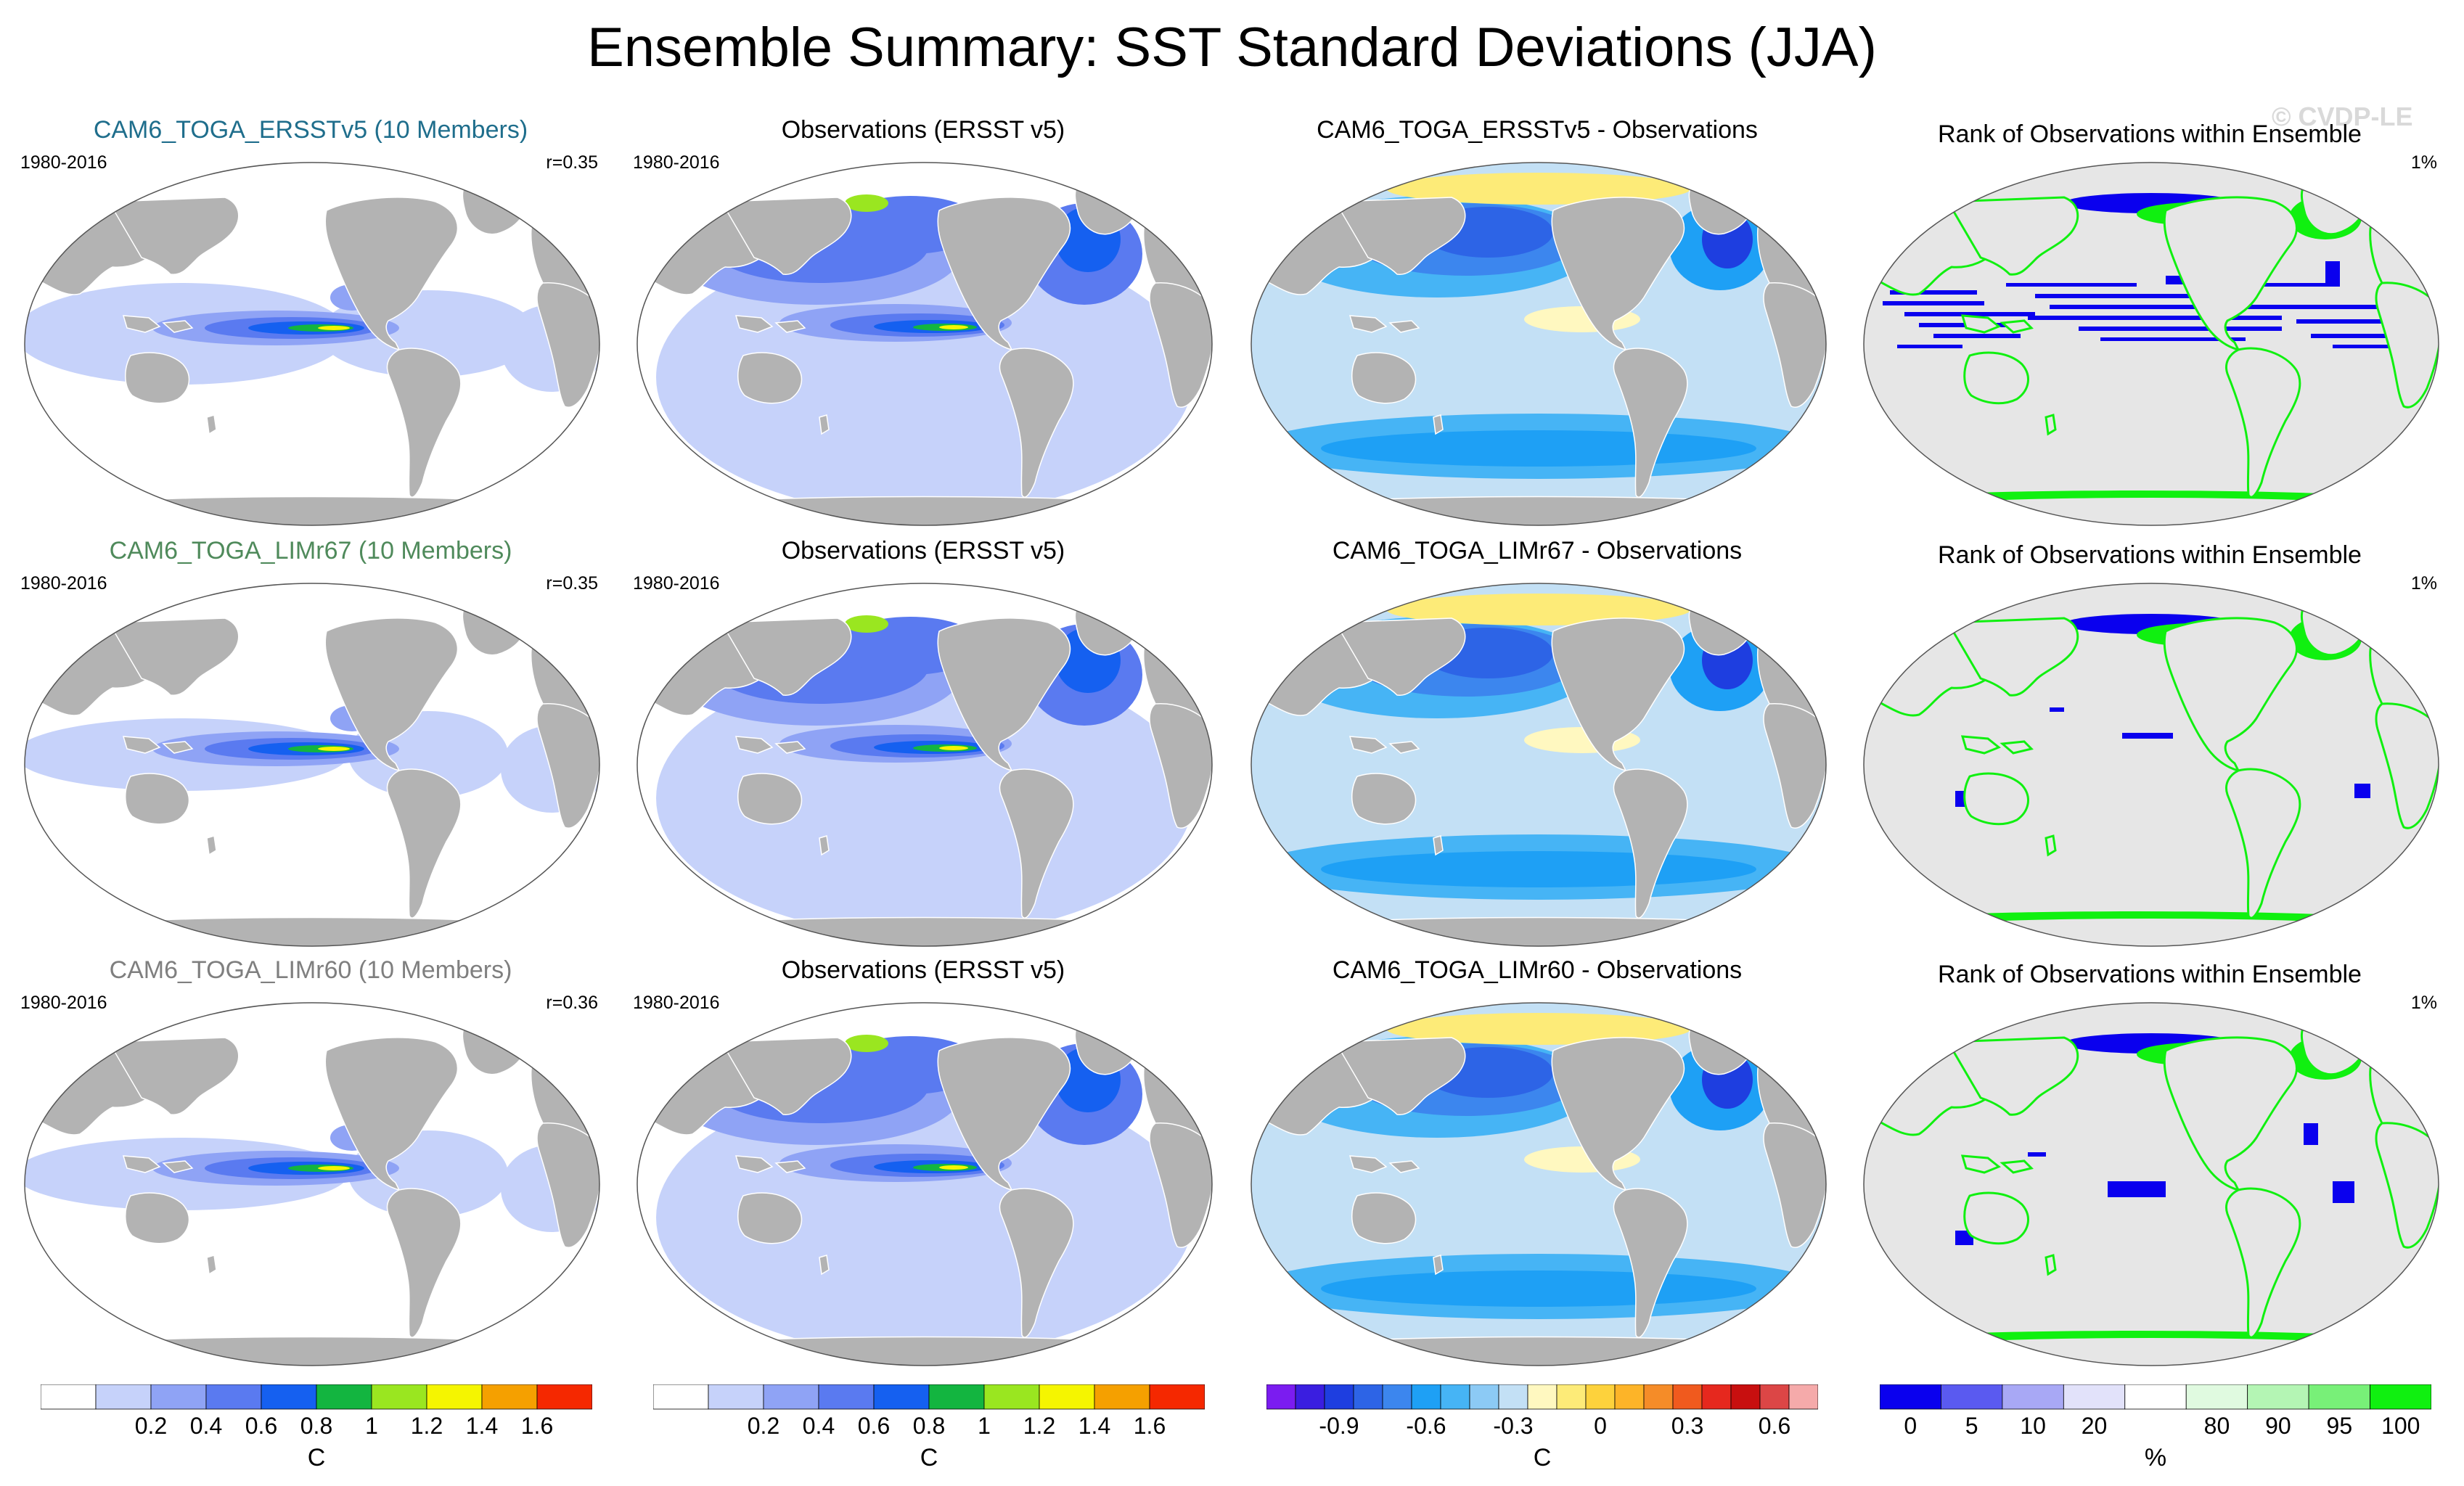  What do you see at coordinates (1513, 1426) in the screenshot?
I see `colorbar-tick-label: -0.3` at bounding box center [1513, 1426].